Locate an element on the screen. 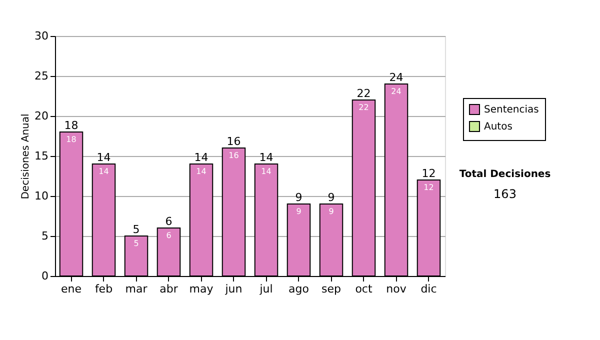 The height and width of the screenshot is (340, 600). text: 163 is located at coordinates (505, 194).